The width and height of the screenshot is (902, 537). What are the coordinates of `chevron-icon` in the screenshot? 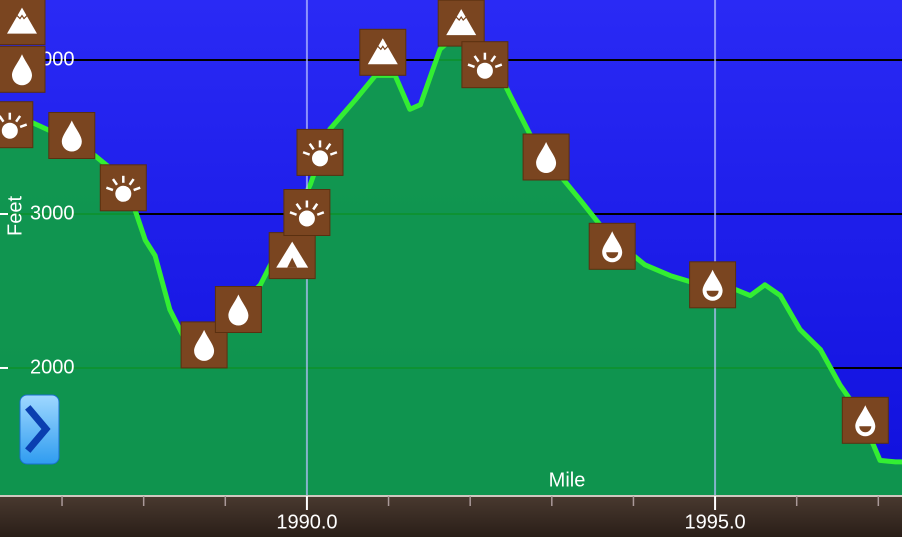 It's located at (38, 429).